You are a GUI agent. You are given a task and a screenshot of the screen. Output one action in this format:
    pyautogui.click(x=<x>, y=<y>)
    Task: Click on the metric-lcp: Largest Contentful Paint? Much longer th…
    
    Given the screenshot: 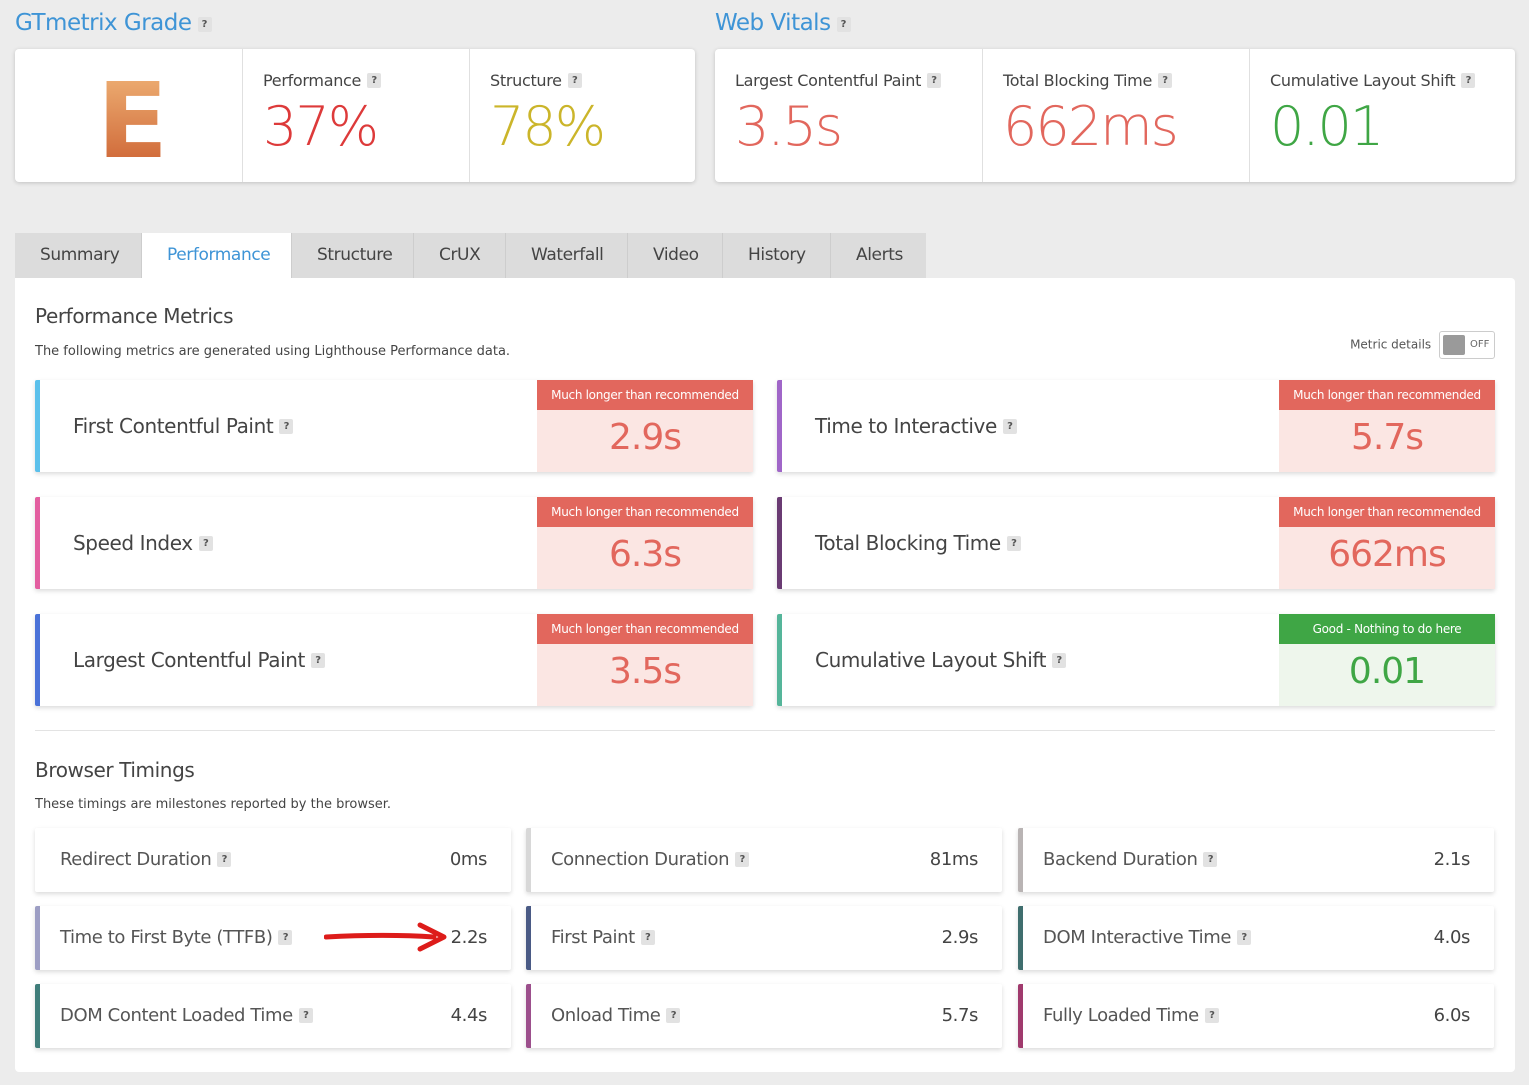 What is the action you would take?
    pyautogui.click(x=394, y=660)
    